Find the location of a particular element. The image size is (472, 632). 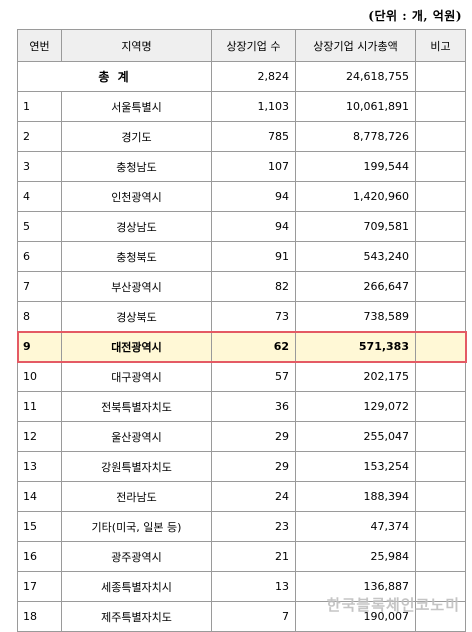

row-number: 2 is located at coordinates (39, 136).